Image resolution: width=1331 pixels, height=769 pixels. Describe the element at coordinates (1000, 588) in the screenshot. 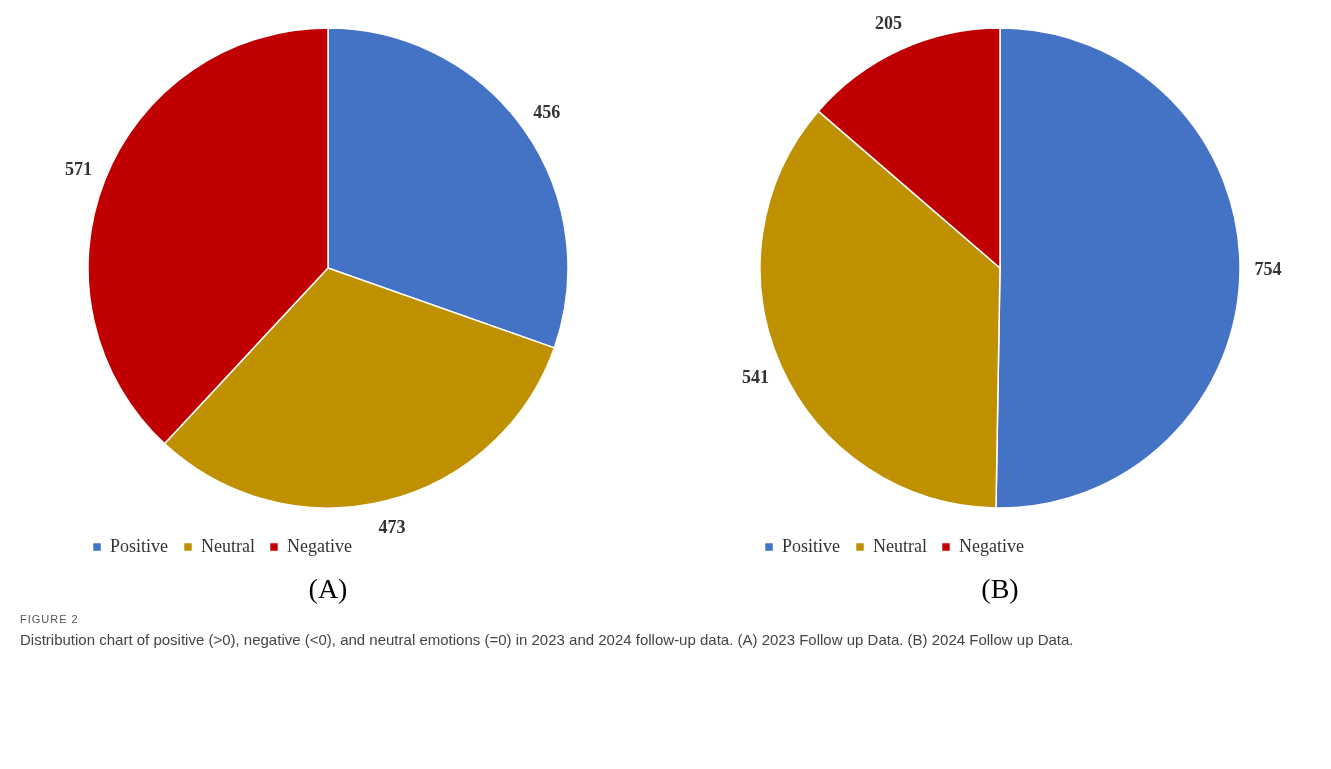

I see `text: (B)` at that location.